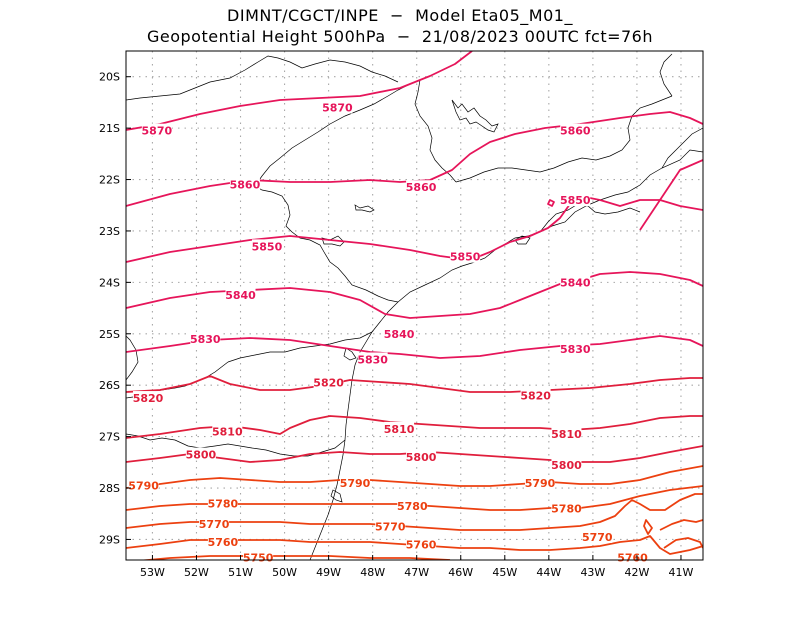 This screenshot has width=800, height=618. I want to click on x-tick-label: 42W, so click(636, 572).